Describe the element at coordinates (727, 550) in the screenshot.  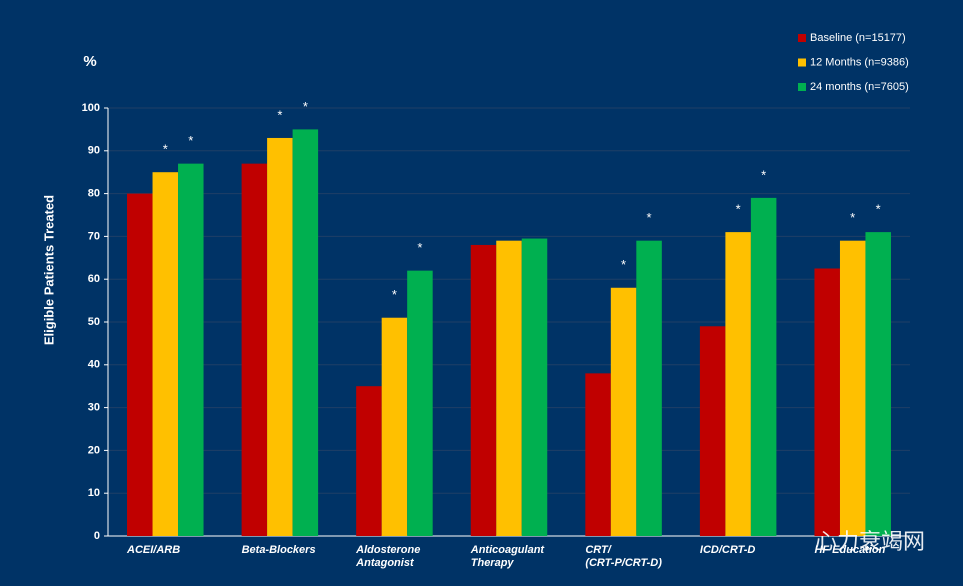
I see `x-tick-label: ICD/CRT-D` at that location.